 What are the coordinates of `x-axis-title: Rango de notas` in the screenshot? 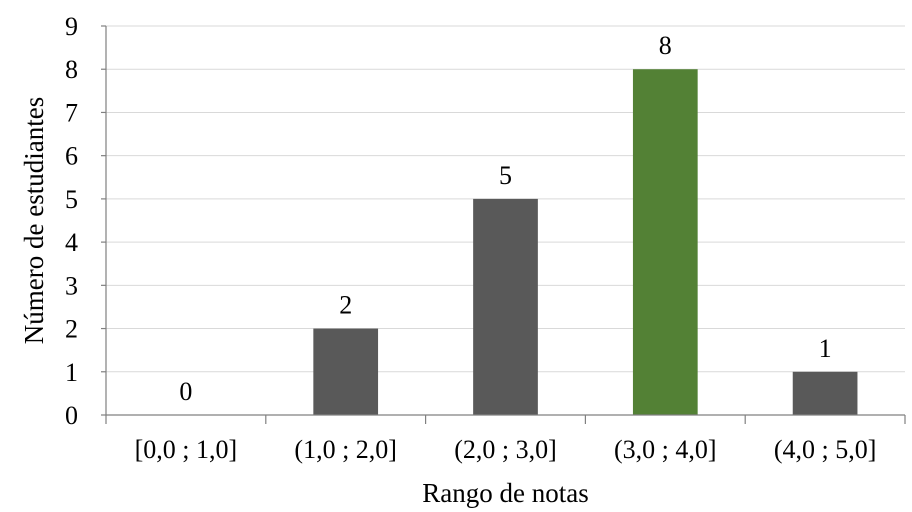 It's located at (505, 493).